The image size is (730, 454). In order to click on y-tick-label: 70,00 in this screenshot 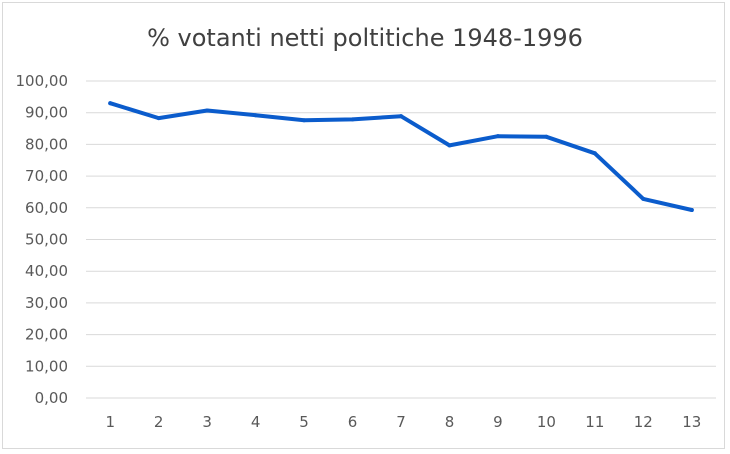, I will do `click(46, 176)`.